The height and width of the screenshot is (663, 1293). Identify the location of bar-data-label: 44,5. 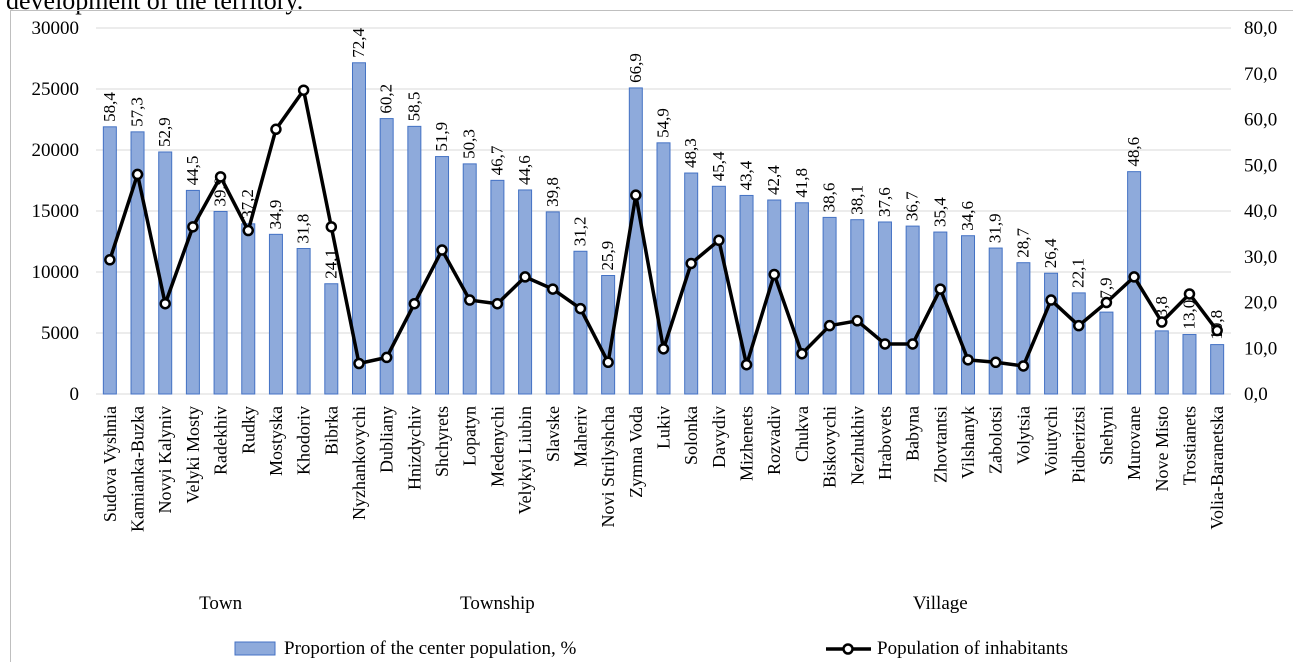
(192, 171).